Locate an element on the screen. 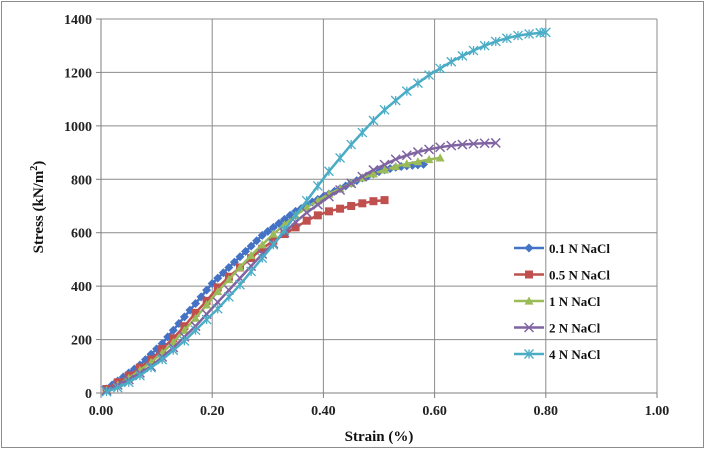 The image size is (707, 451). x-tick-label: 0.60 is located at coordinates (434, 411).